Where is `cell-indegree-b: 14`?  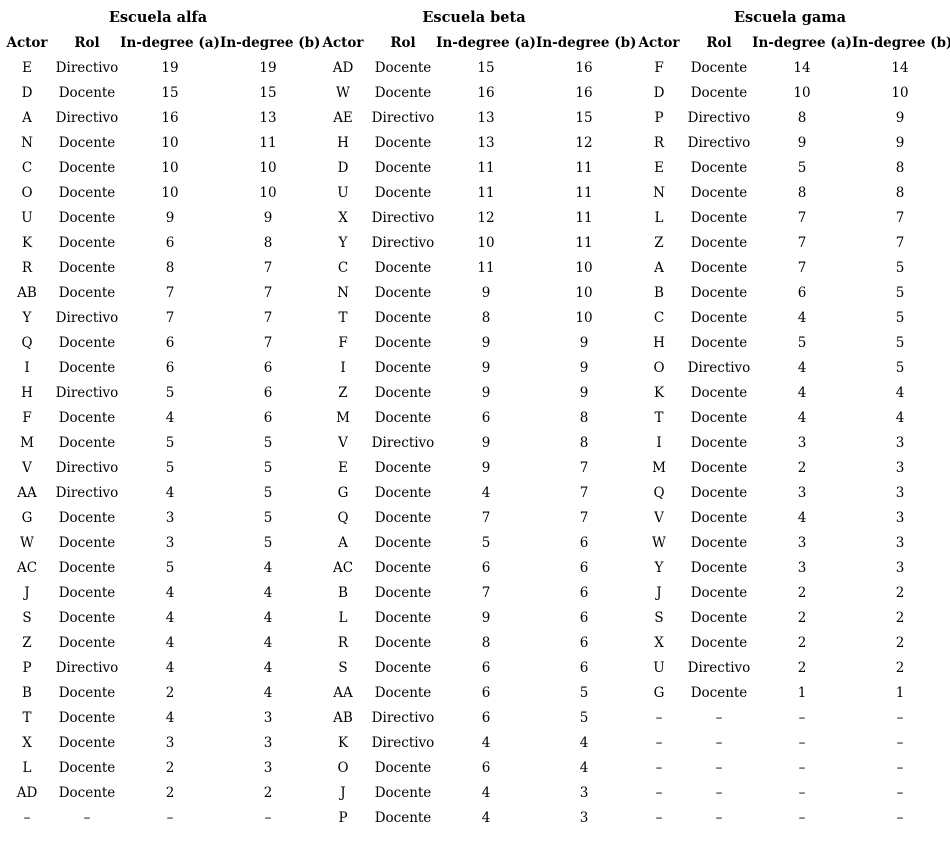 cell-indegree-b: 14 is located at coordinates (900, 67).